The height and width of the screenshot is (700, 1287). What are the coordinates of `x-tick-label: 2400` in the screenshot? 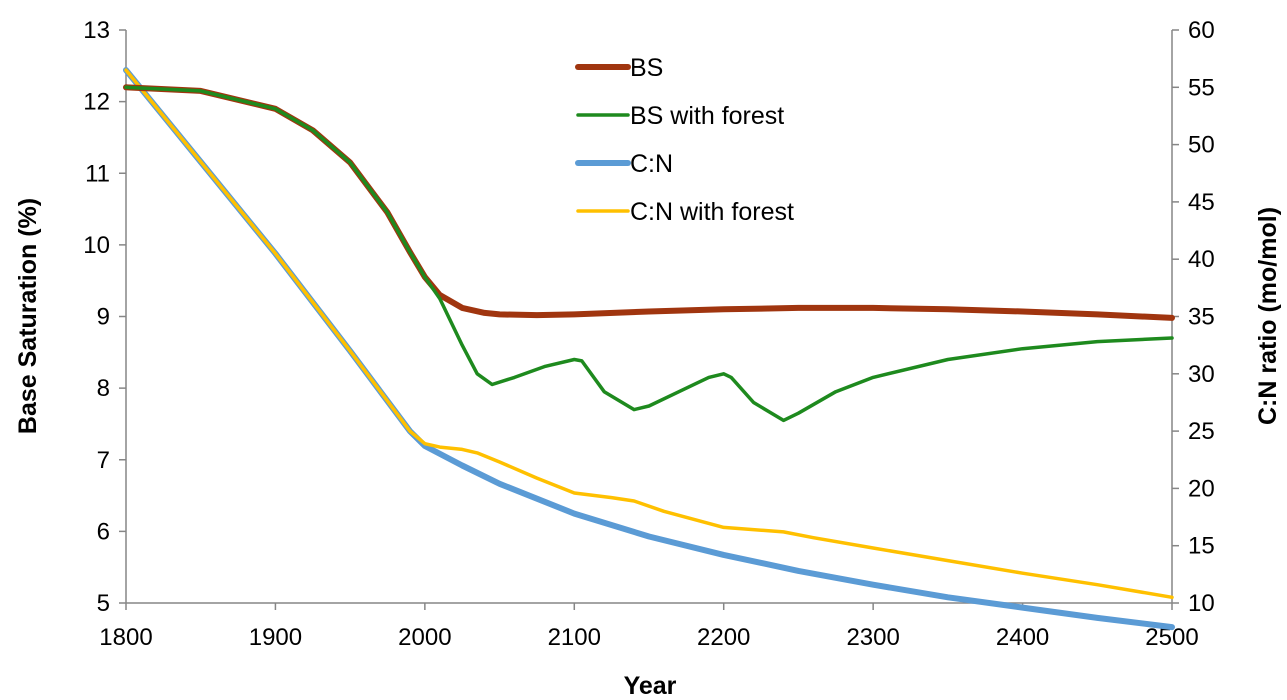 It's located at (1022, 637).